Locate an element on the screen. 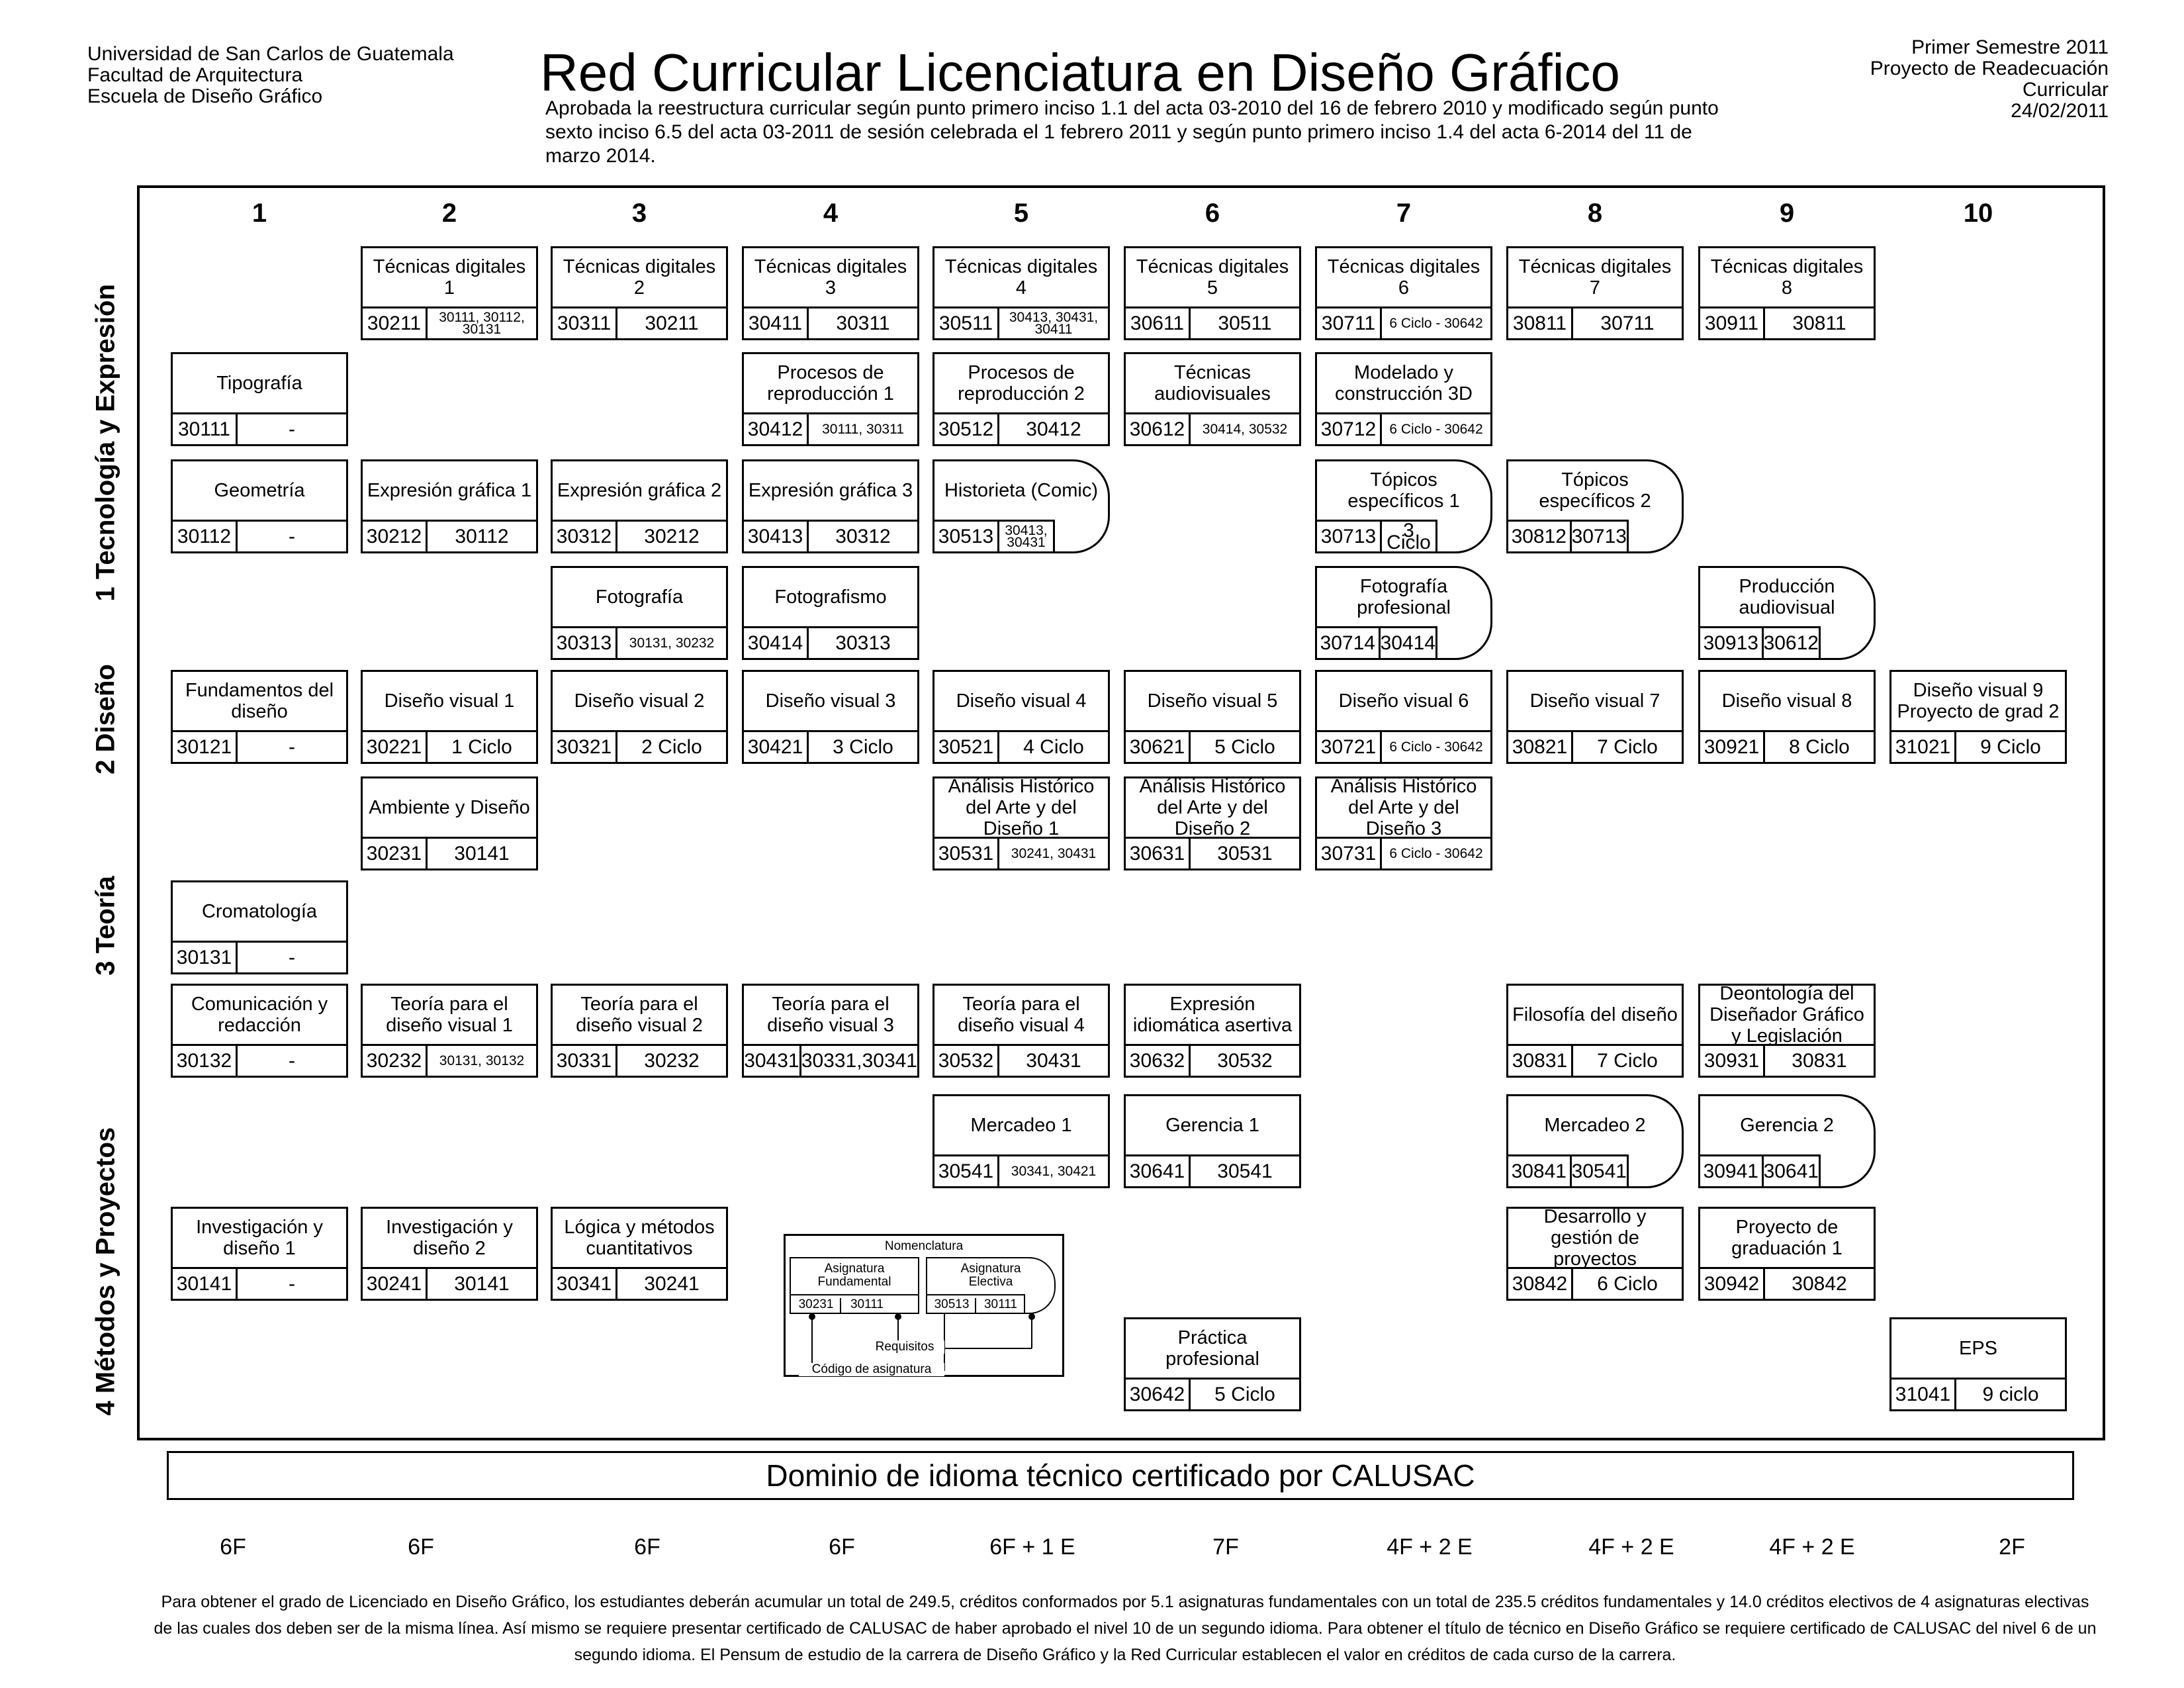  course-requirement: 7 Ciclo is located at coordinates (1627, 746).